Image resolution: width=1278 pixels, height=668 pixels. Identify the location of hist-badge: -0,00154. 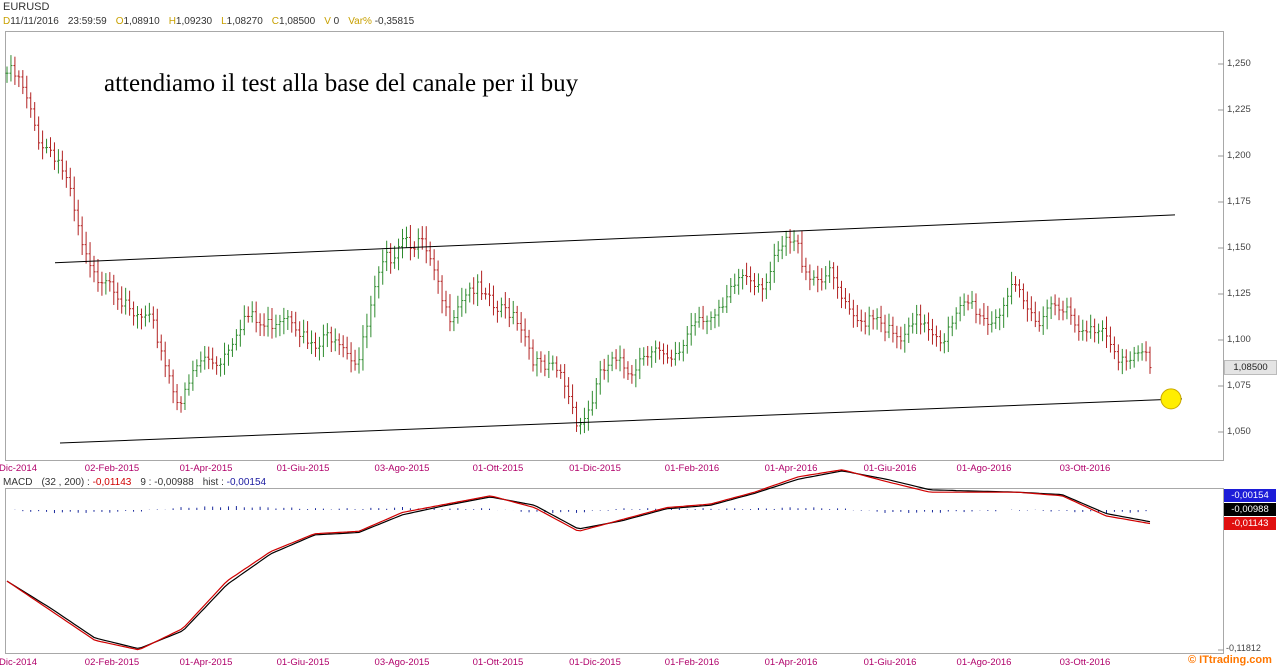
(1250, 495).